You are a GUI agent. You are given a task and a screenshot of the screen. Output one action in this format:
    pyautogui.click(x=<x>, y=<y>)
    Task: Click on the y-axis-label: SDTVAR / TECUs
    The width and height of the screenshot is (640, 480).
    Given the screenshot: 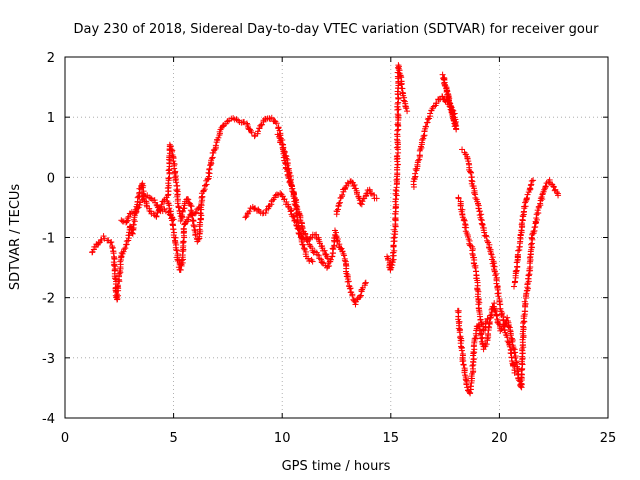 What is the action you would take?
    pyautogui.click(x=15, y=237)
    